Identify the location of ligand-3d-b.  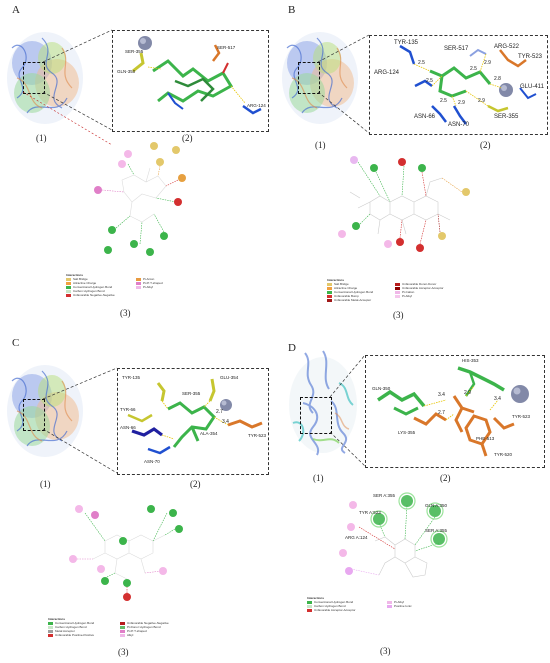
(468, 84).